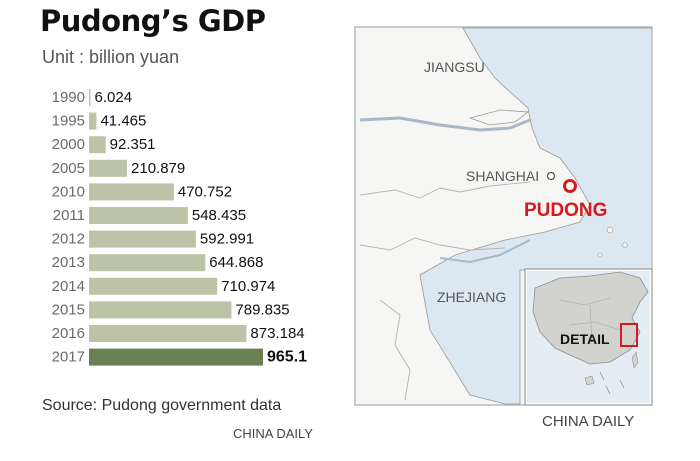 Image resolution: width=700 pixels, height=461 pixels. Describe the element at coordinates (236, 262) in the screenshot. I see `value-label: 644.868` at that location.